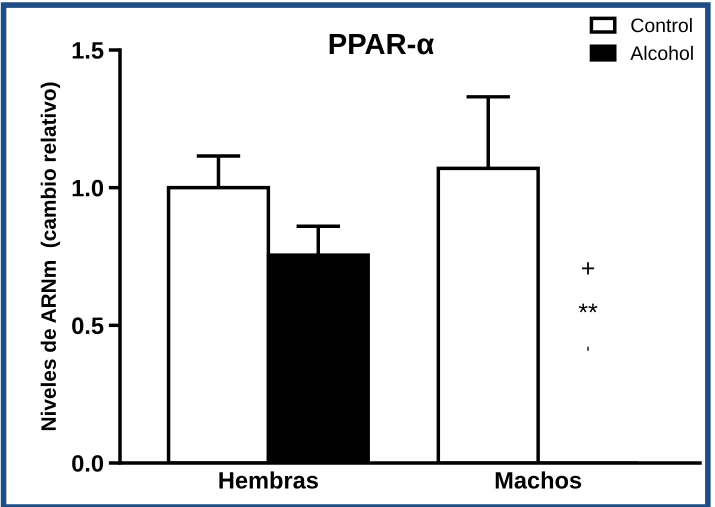  I want to click on x-tick-label: Machos, so click(539, 480).